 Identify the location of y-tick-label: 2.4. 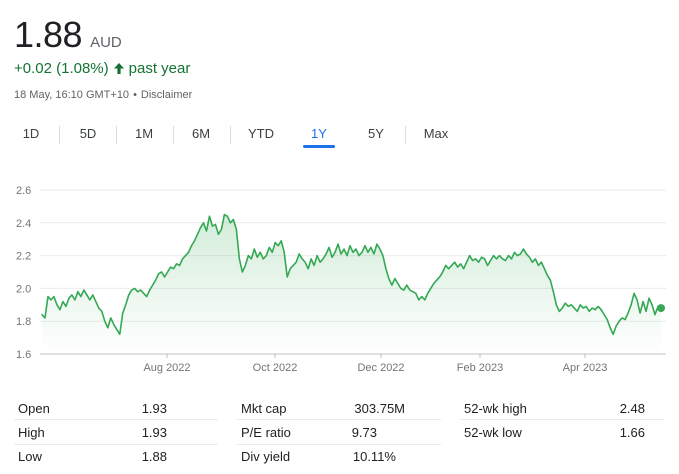
(23, 224).